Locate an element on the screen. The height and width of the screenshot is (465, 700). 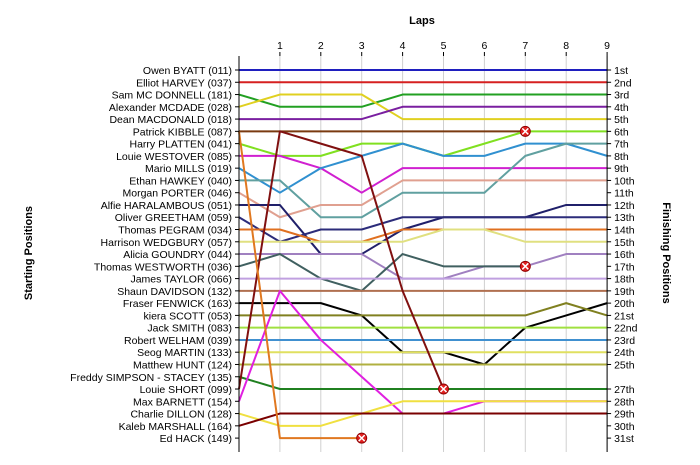
start-position-label: Thomas PEGRAM (034) is located at coordinates (175, 231).